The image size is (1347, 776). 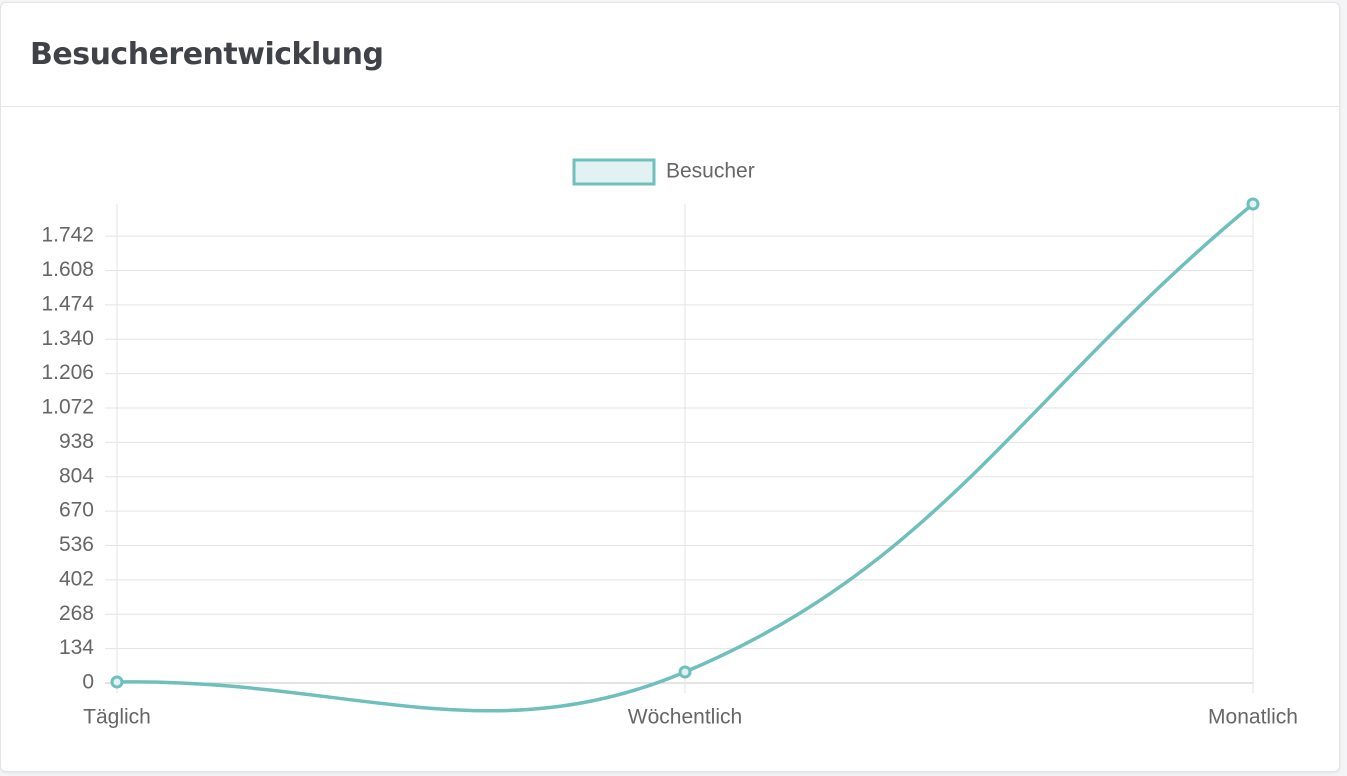 What do you see at coordinates (88, 682) in the screenshot?
I see `y-tick-label: 0` at bounding box center [88, 682].